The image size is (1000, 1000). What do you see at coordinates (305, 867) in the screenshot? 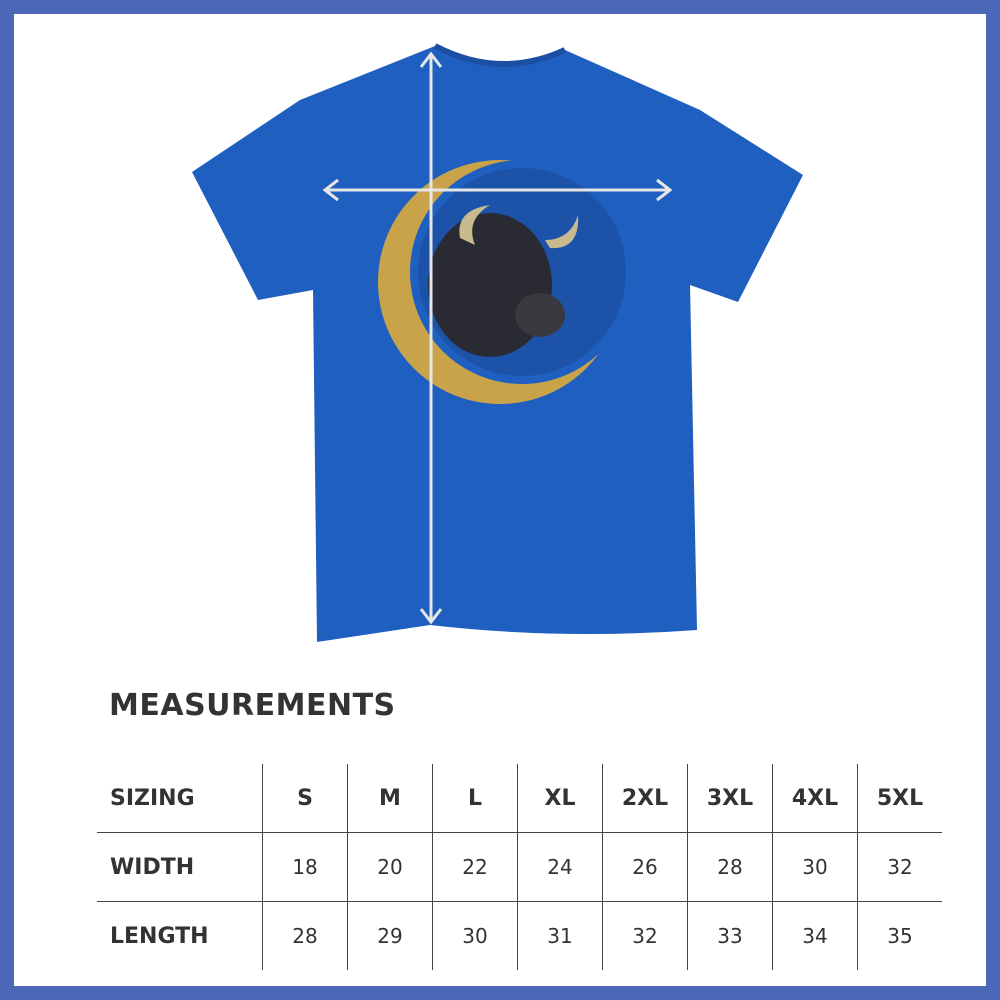
I see `table-cell: 18` at bounding box center [305, 867].